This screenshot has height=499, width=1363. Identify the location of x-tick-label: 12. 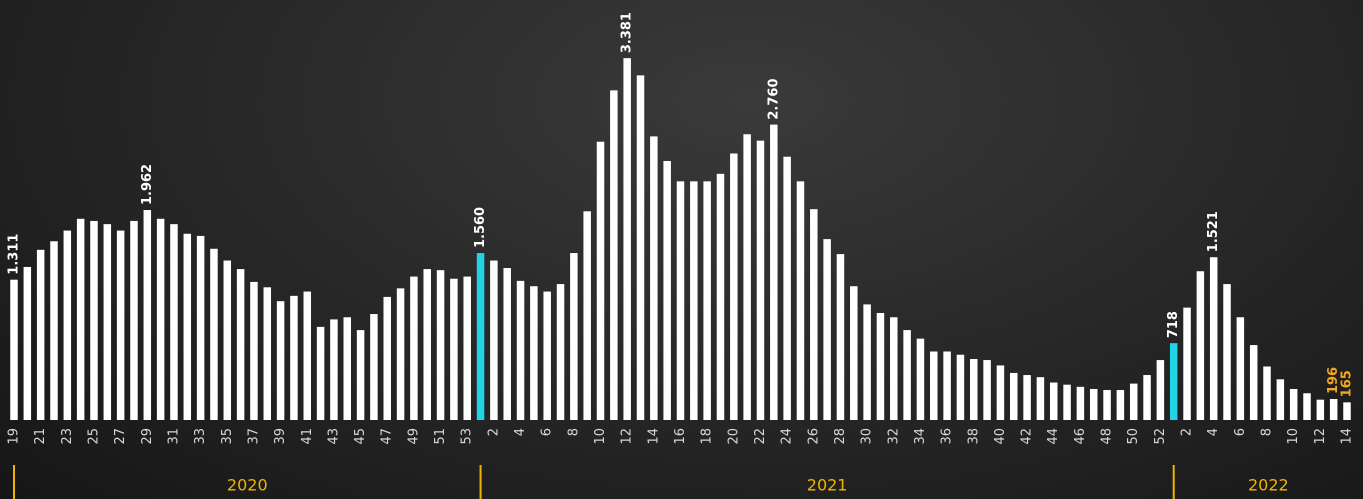
(1320, 436).